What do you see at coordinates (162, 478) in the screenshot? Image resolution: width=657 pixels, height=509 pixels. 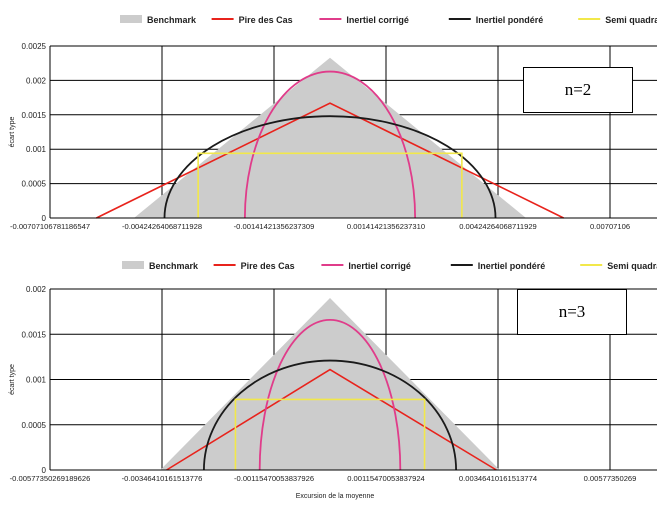 I see `x-tick-label: -0.00346410161513776` at bounding box center [162, 478].